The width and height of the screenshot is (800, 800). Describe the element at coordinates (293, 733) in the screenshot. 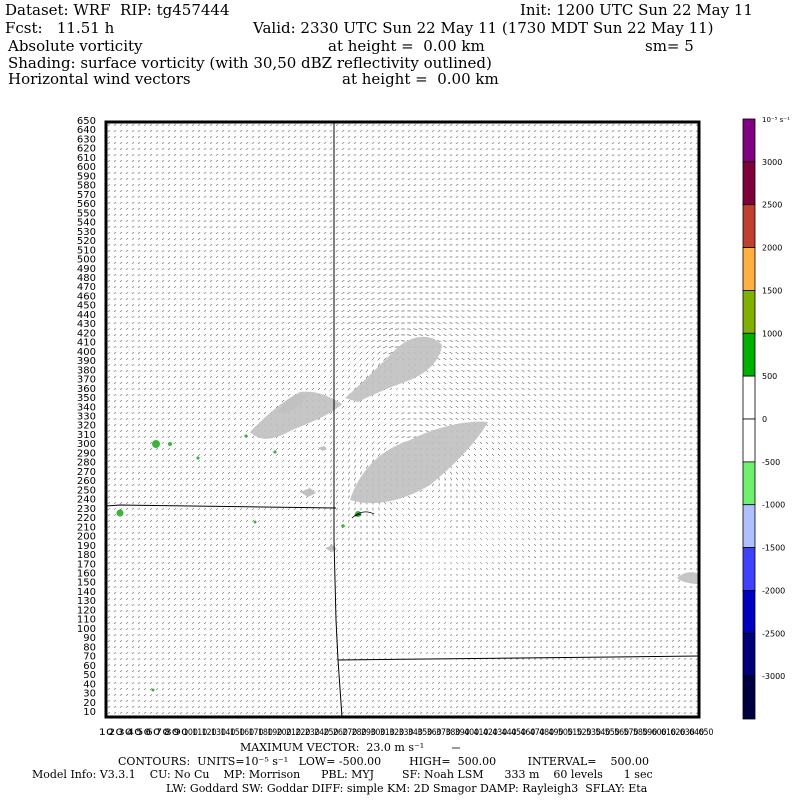

I see `x-tick-label: 210` at that location.